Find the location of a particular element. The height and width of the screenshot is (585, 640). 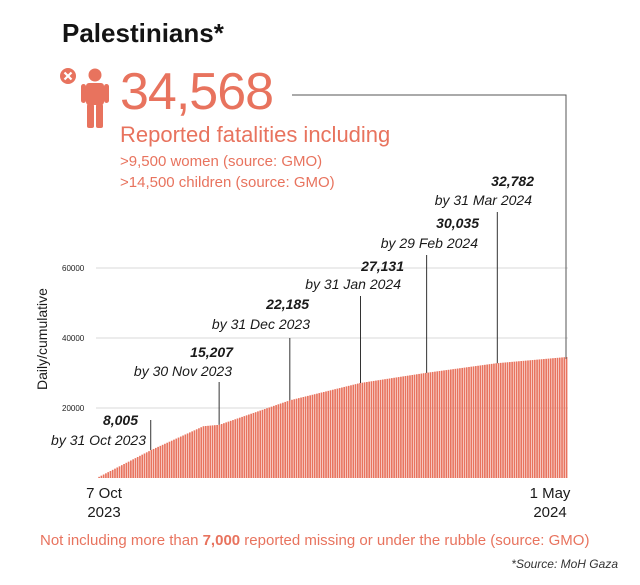

annotation-label: by 31 Jan 2024 is located at coordinates (353, 284).